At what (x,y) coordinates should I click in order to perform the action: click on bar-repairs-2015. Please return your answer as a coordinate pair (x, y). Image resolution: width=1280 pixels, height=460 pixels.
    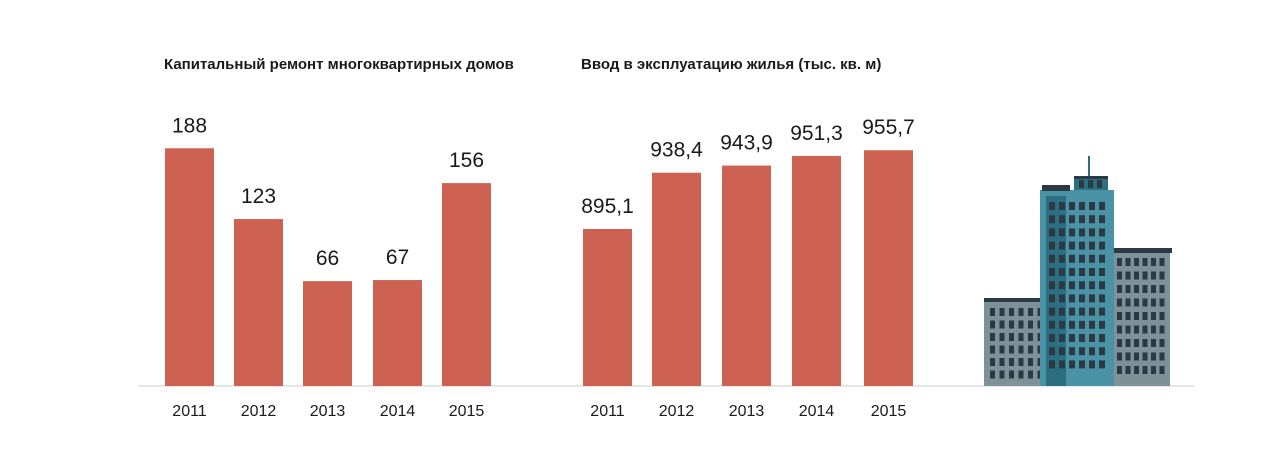
    Looking at the image, I should click on (466, 284).